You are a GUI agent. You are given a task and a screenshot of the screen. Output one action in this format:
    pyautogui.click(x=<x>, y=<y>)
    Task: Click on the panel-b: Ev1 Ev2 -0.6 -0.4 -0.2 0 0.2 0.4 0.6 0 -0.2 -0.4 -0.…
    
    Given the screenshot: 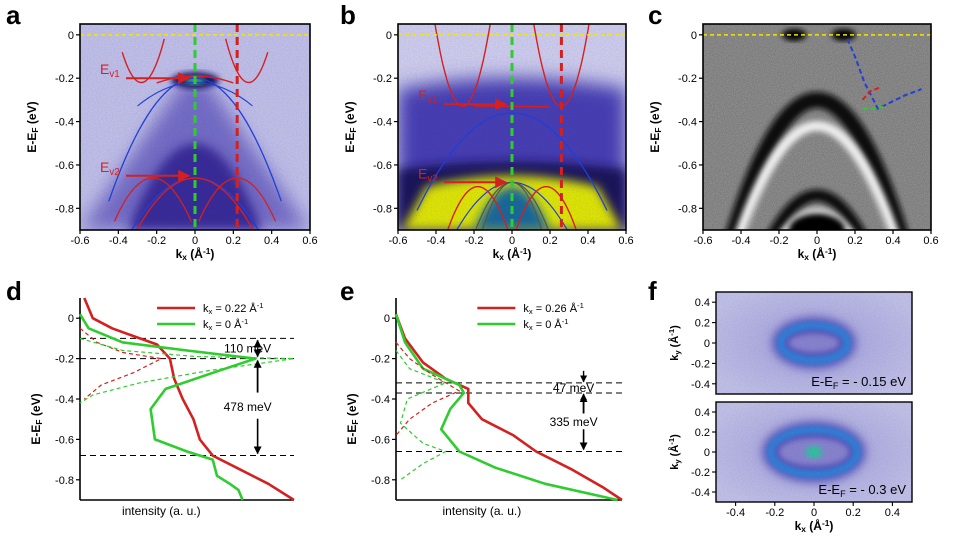 What is the action you would take?
    pyautogui.click(x=488, y=142)
    